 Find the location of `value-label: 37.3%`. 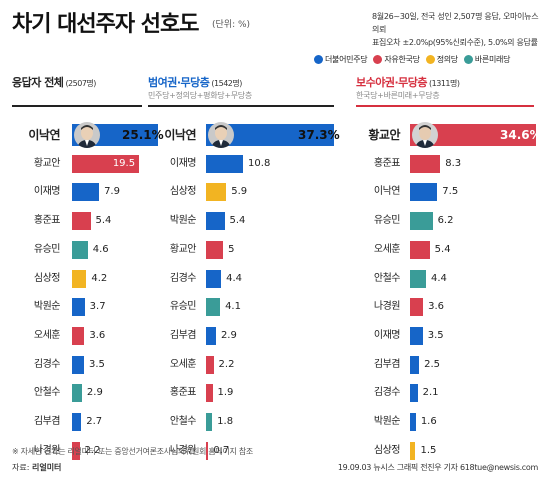

value-label: 37.3% is located at coordinates (319, 135).